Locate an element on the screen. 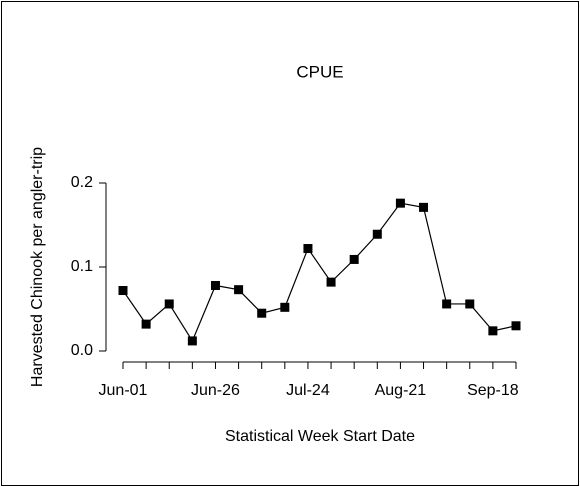 Image resolution: width=580 pixels, height=487 pixels. x-tick-label: Sep-18 is located at coordinates (493, 390).